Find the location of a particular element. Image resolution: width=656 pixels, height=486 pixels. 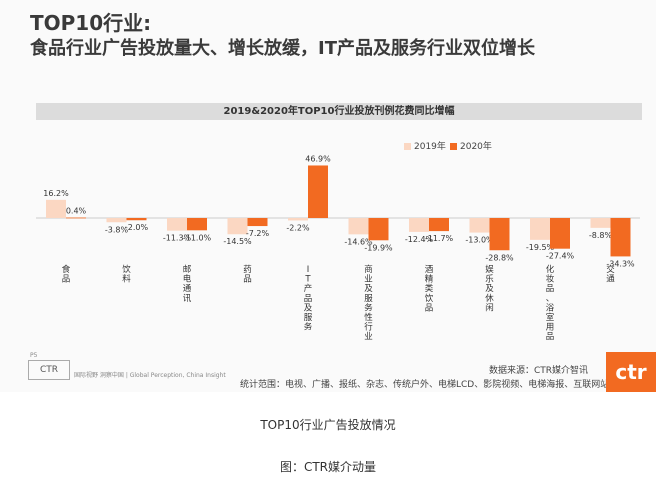

bar-2019年-酒精类饮品 is located at coordinates (419, 225).